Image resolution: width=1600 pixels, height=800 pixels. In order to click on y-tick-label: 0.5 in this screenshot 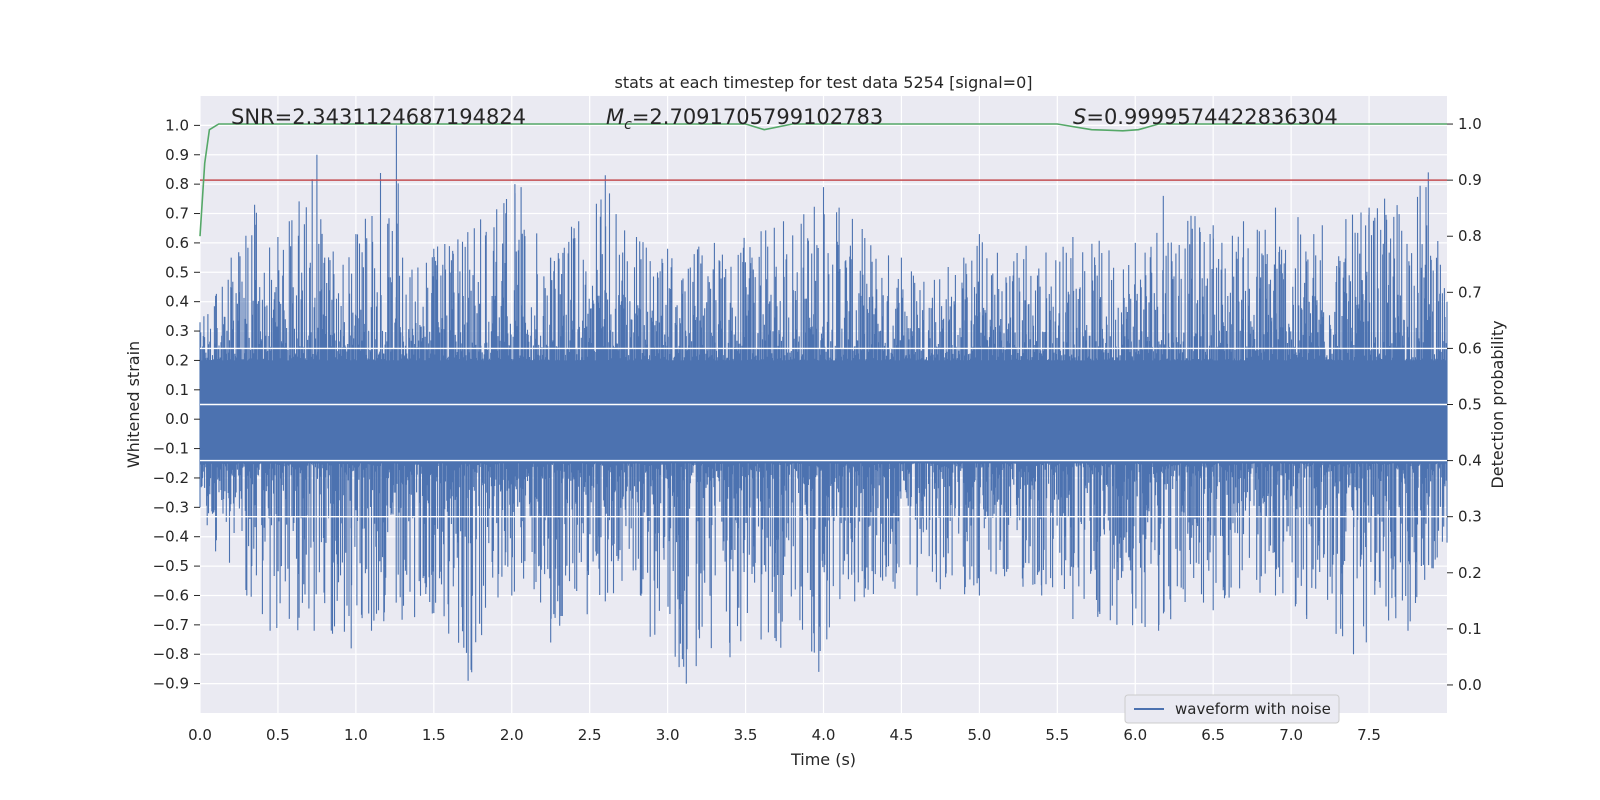, I will do `click(177, 272)`.